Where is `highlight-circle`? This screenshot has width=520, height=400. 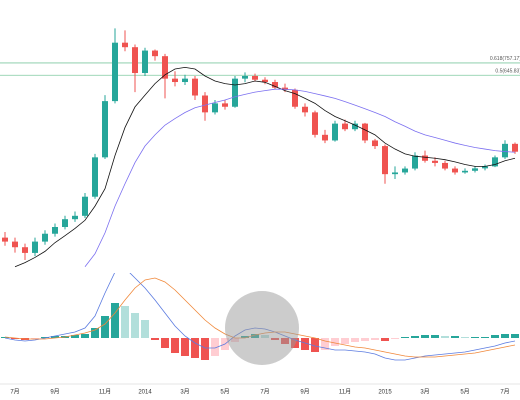
highlight-circle is located at coordinates (262, 328).